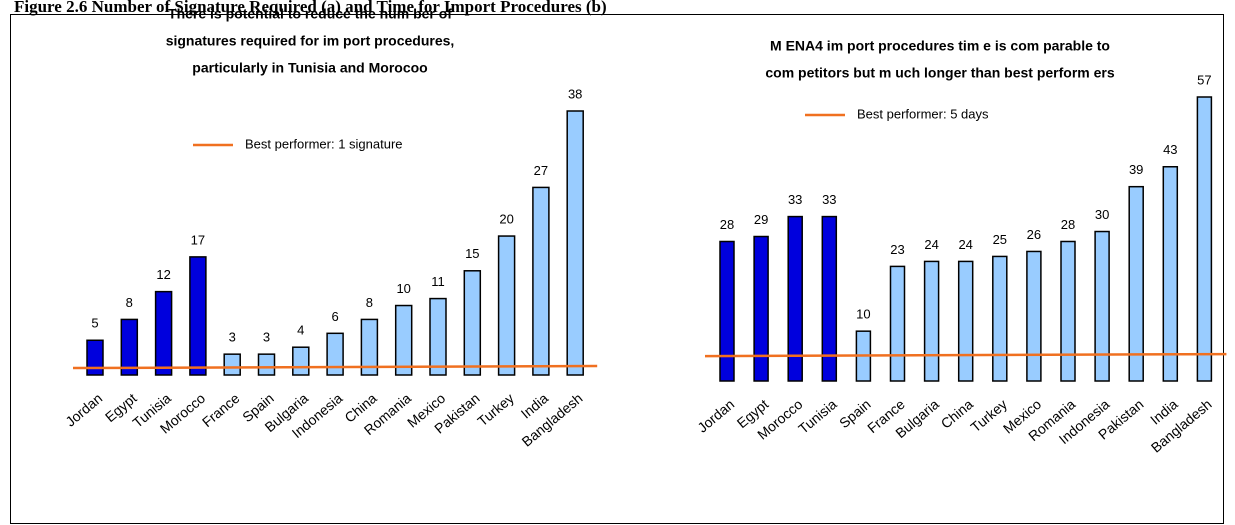  Describe the element at coordinates (761, 219) in the screenshot. I see `data-label: 29` at that location.